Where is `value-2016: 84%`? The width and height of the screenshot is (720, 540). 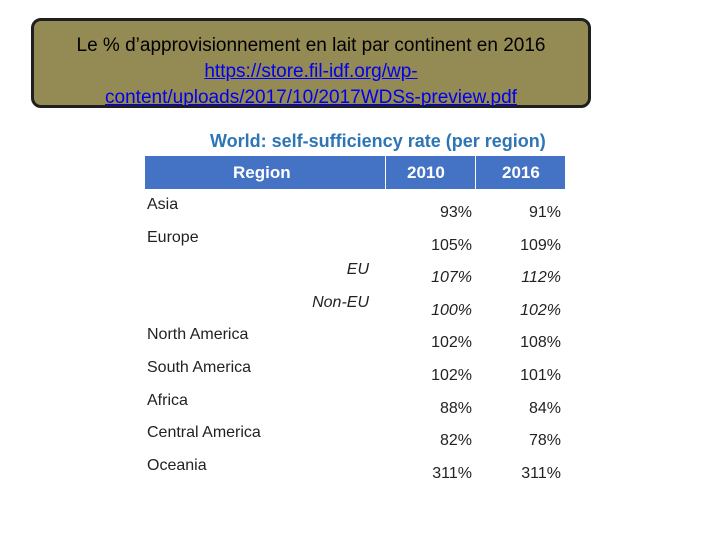 value-2016: 84% is located at coordinates (544, 408).